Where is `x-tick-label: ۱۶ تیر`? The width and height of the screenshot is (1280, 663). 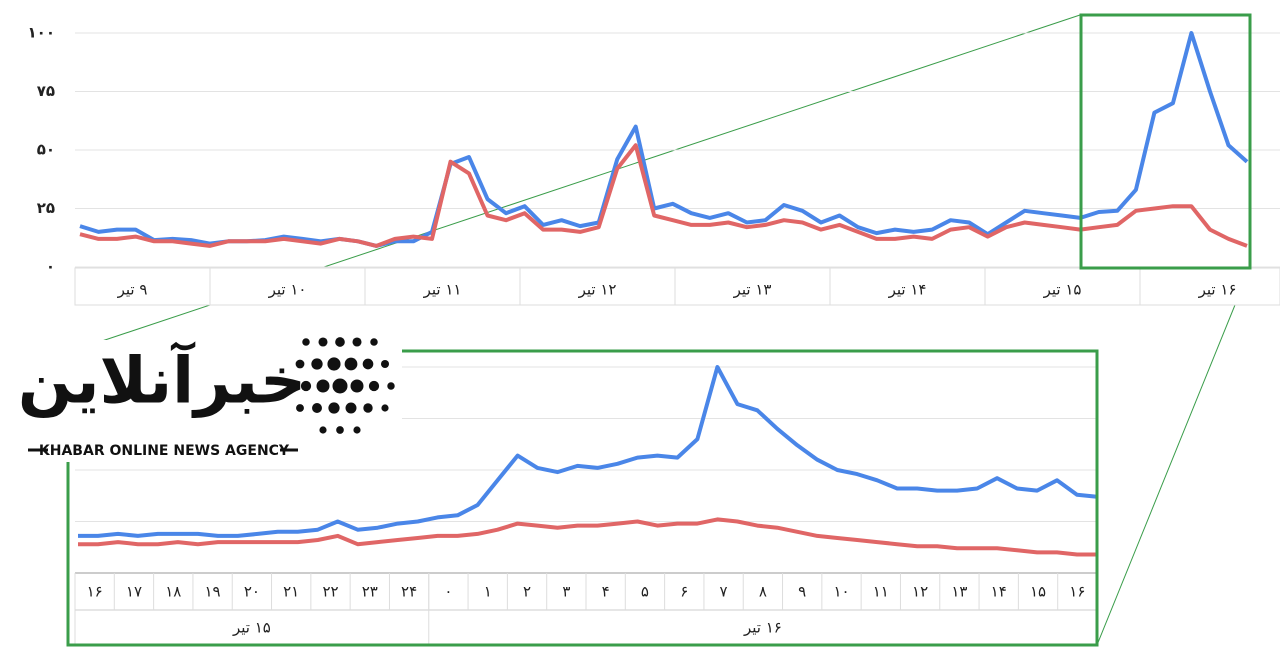 x-tick-label: ۱۶ تیر is located at coordinates (1217, 290).